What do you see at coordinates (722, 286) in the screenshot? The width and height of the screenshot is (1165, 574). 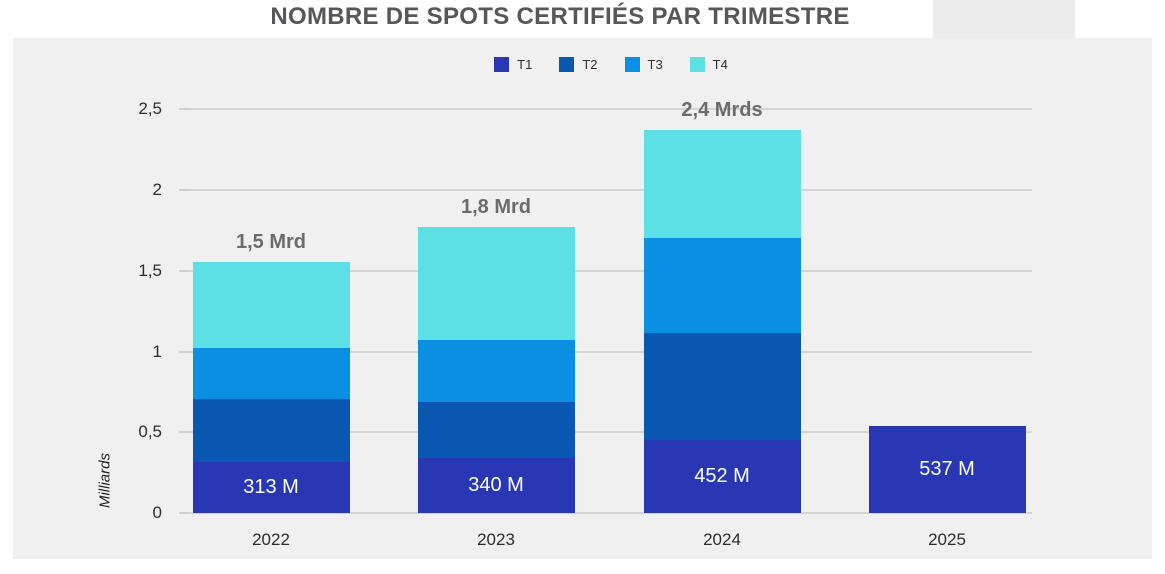 I see `bar-segment-T3-2024` at bounding box center [722, 286].